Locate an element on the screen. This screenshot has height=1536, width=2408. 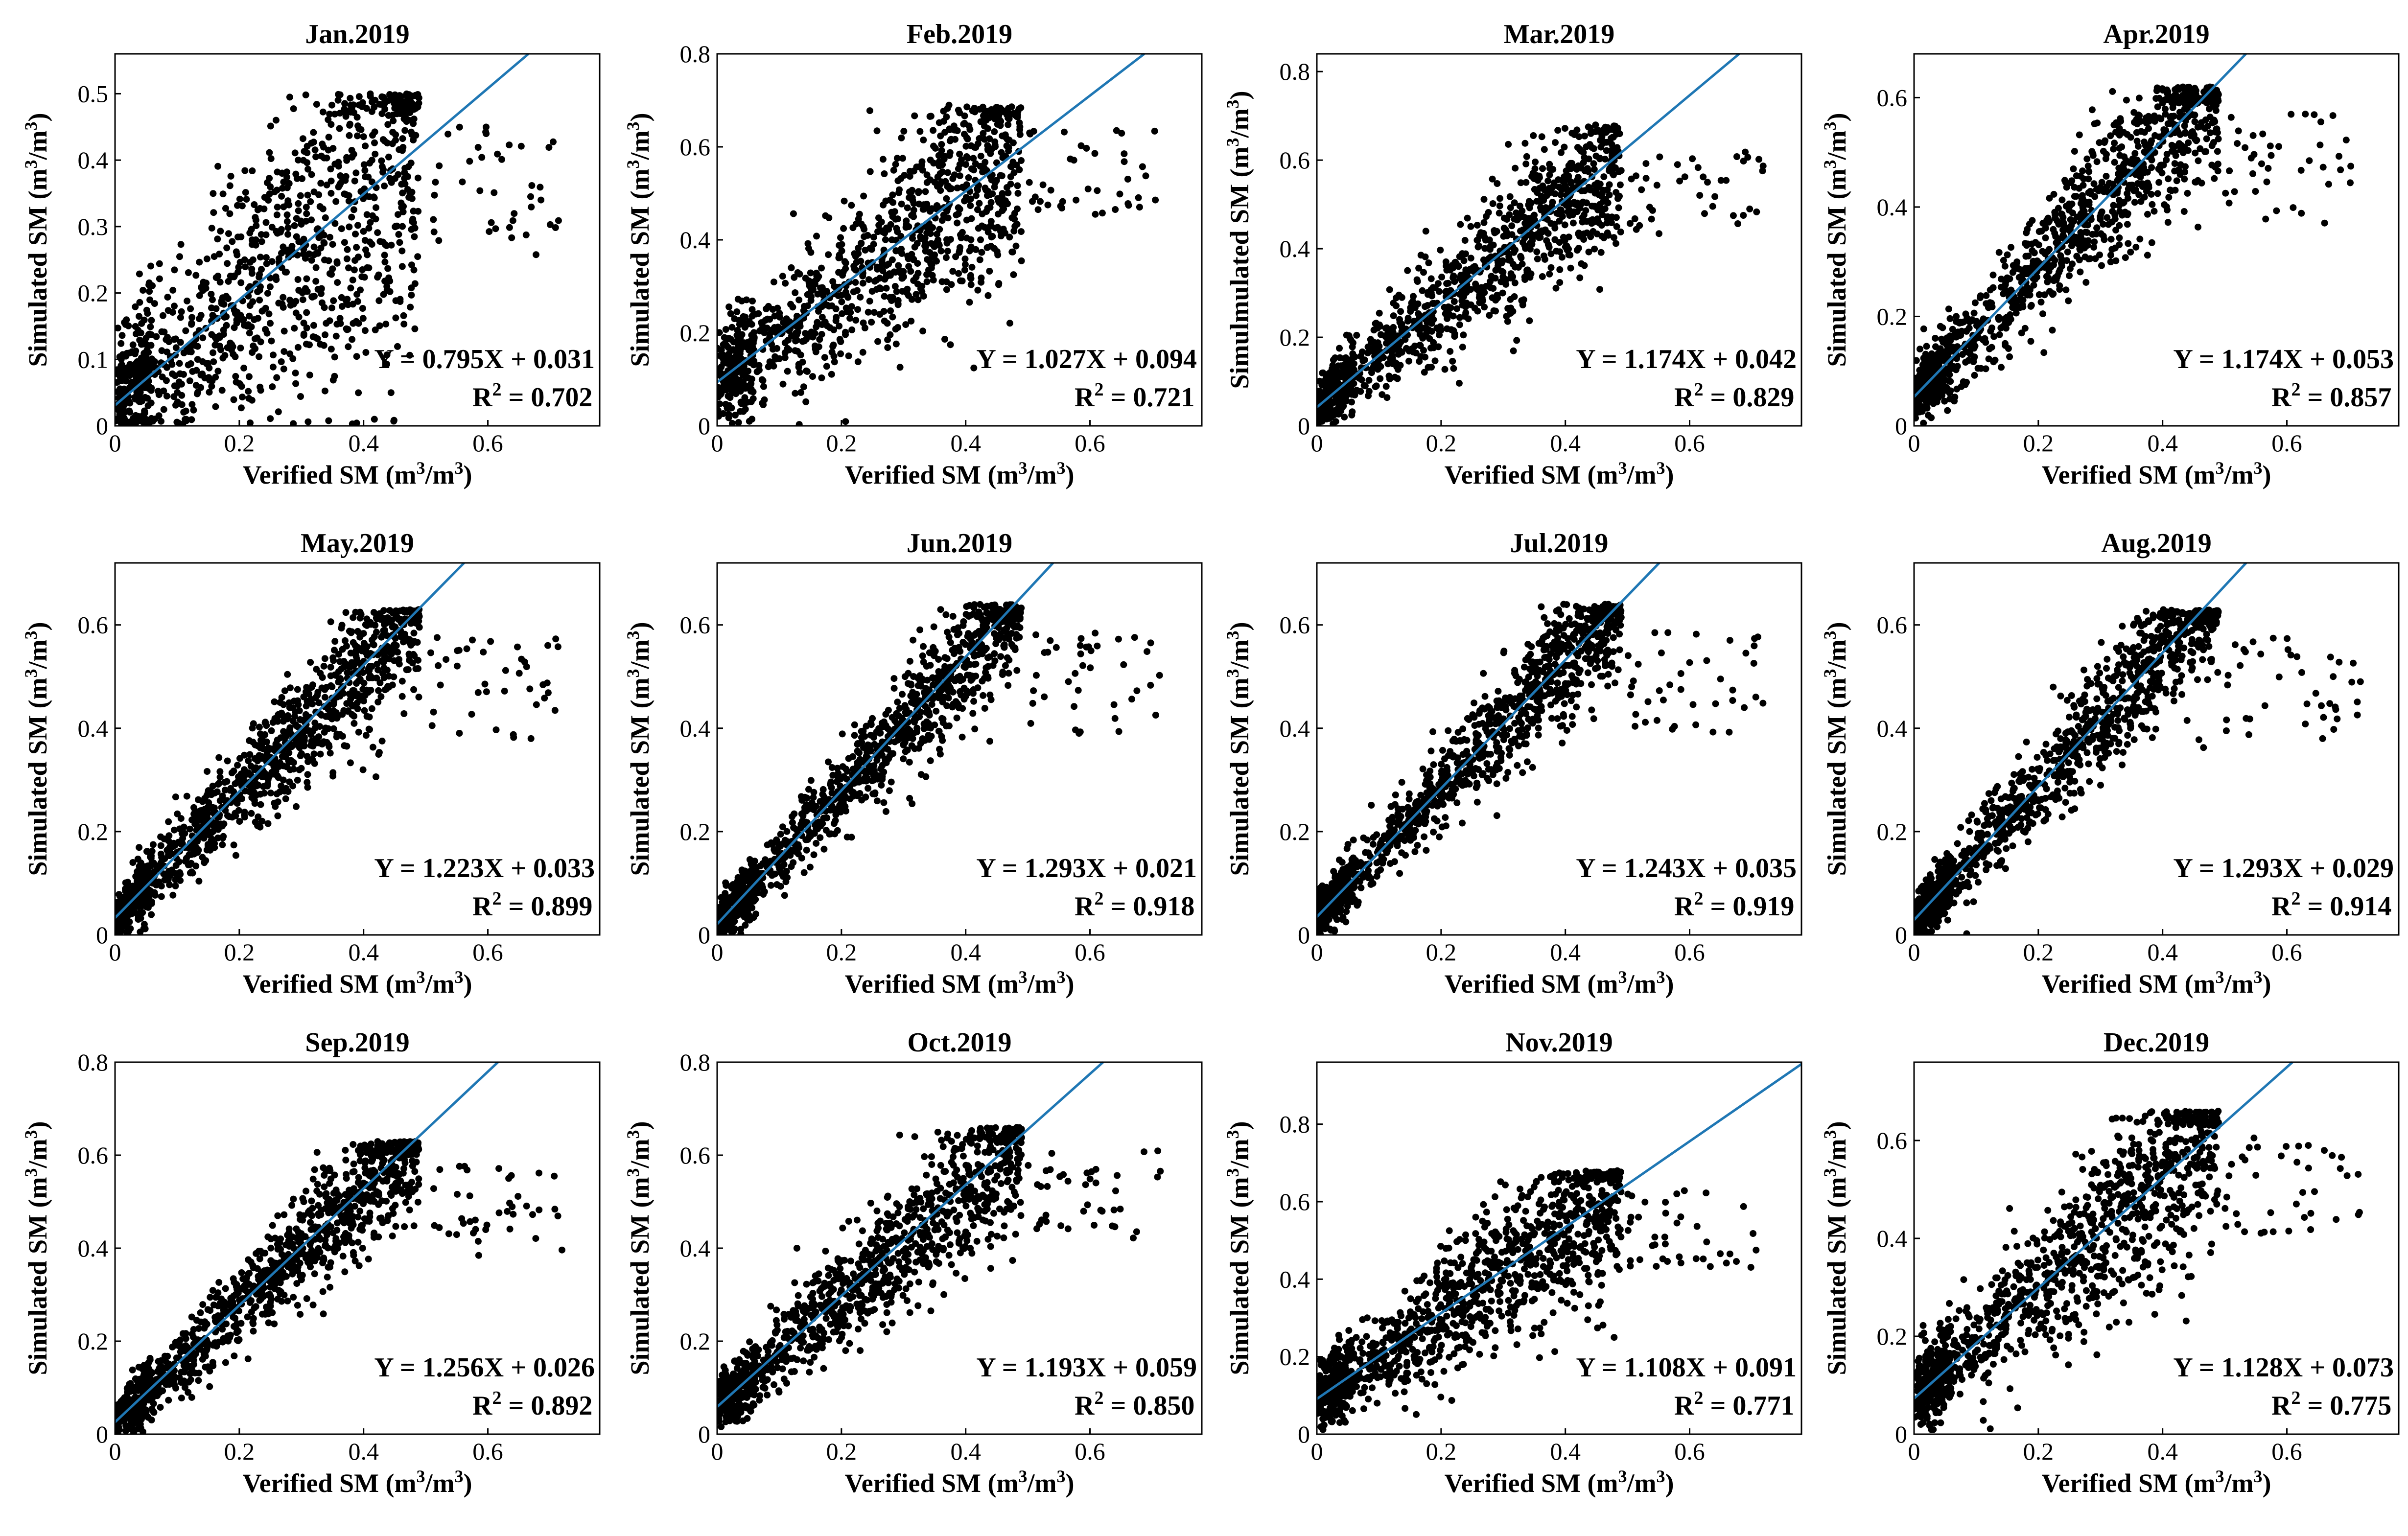
x-tick-label: 0 is located at coordinates (1914, 443).